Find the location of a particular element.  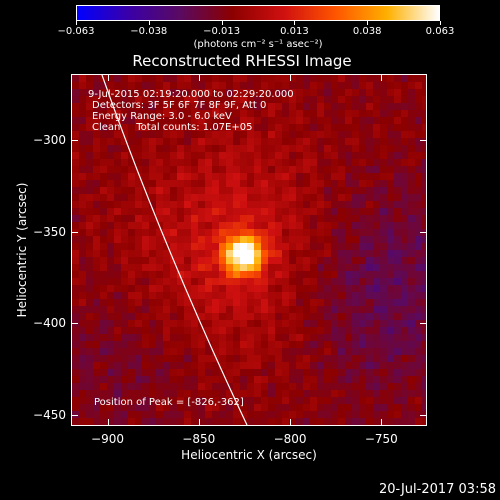

info-method: Clean Total counts: 1.07E+05 is located at coordinates (172, 127).